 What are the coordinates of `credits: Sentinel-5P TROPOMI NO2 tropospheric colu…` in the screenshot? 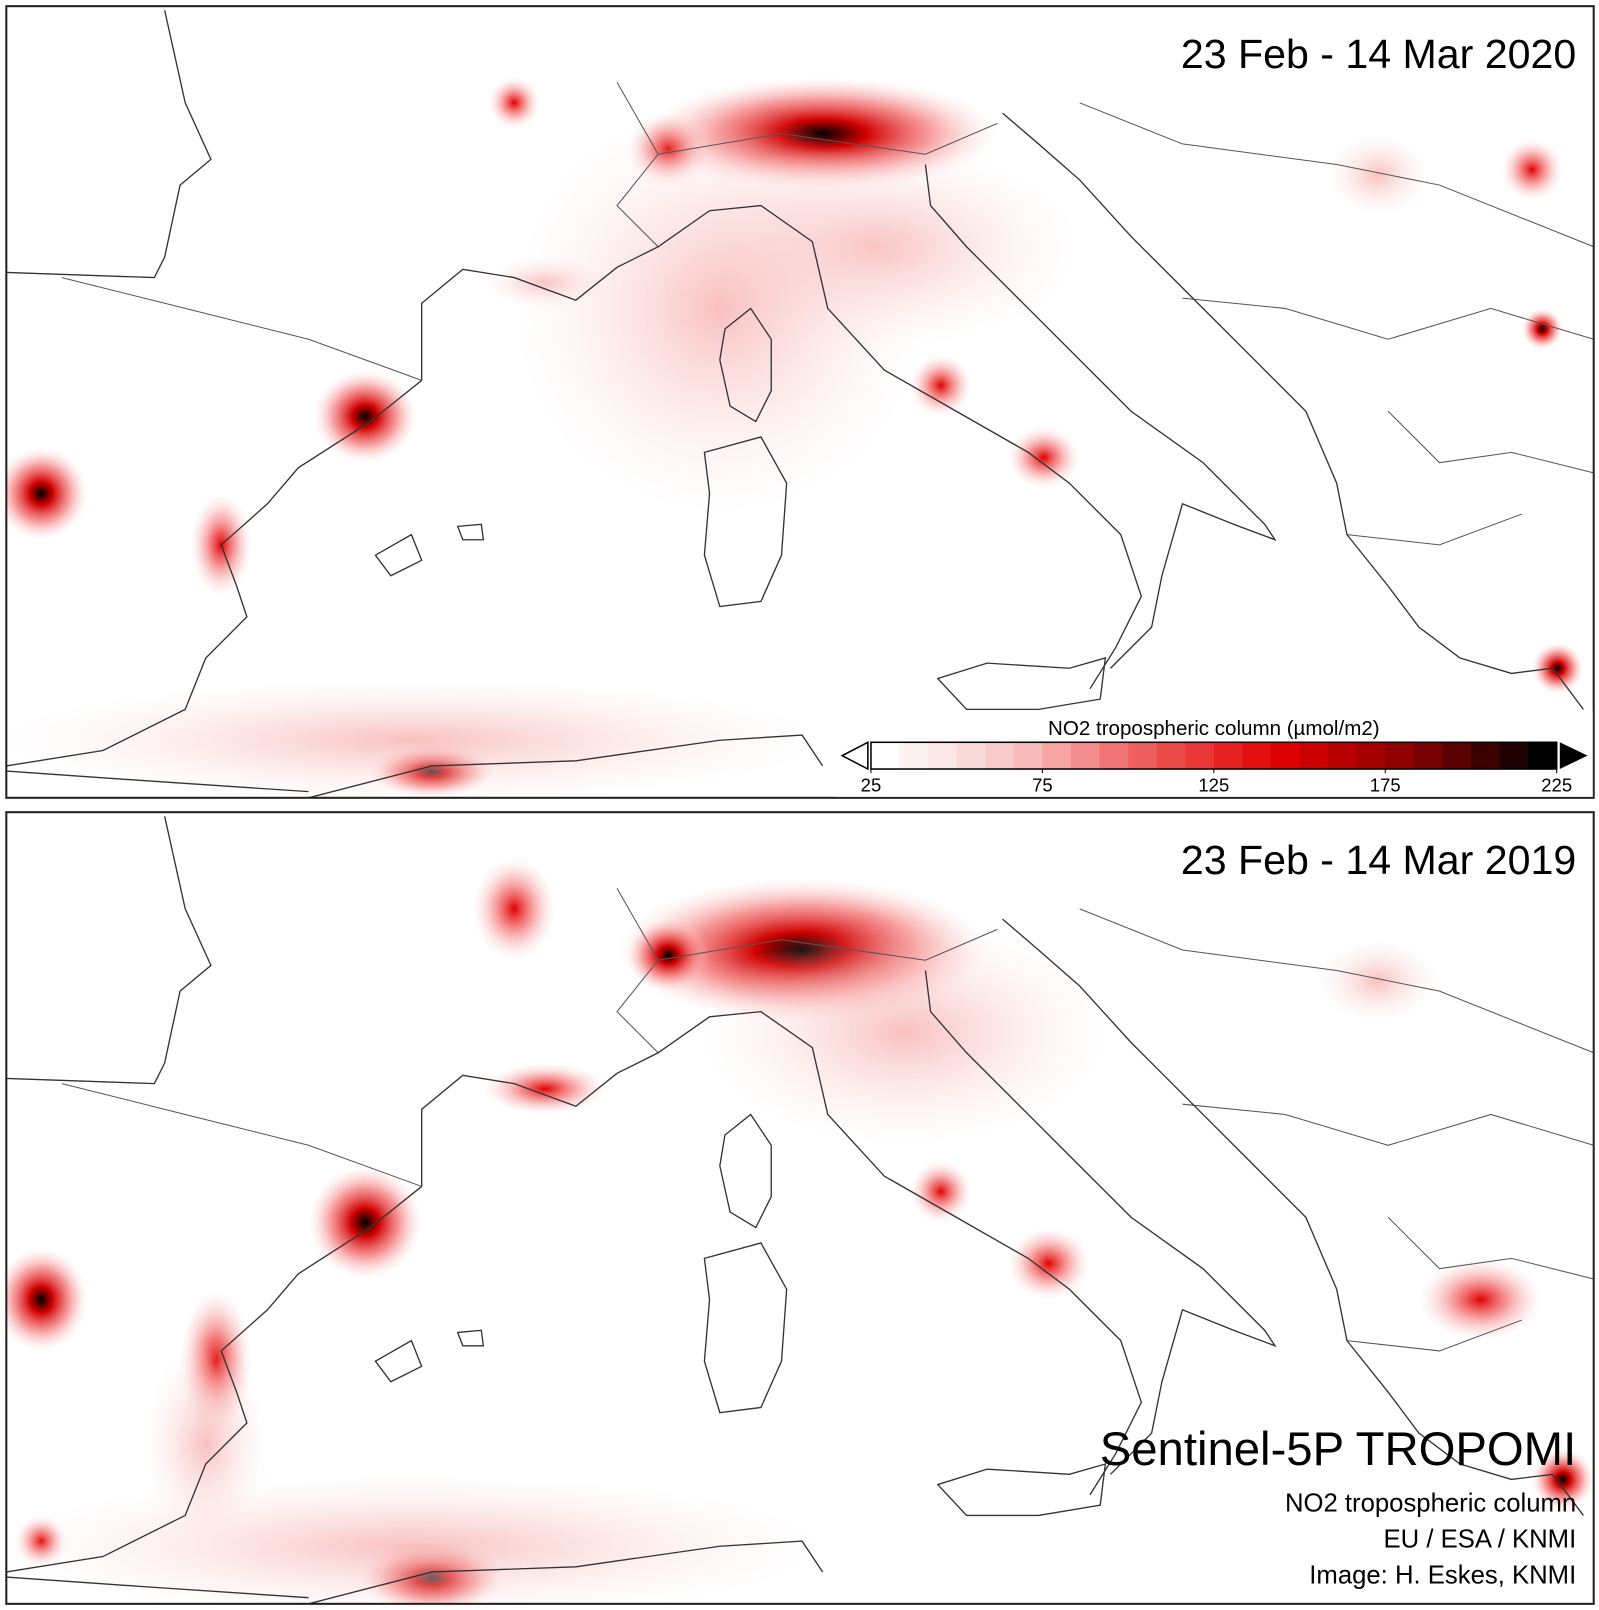 It's located at (1338, 1506).